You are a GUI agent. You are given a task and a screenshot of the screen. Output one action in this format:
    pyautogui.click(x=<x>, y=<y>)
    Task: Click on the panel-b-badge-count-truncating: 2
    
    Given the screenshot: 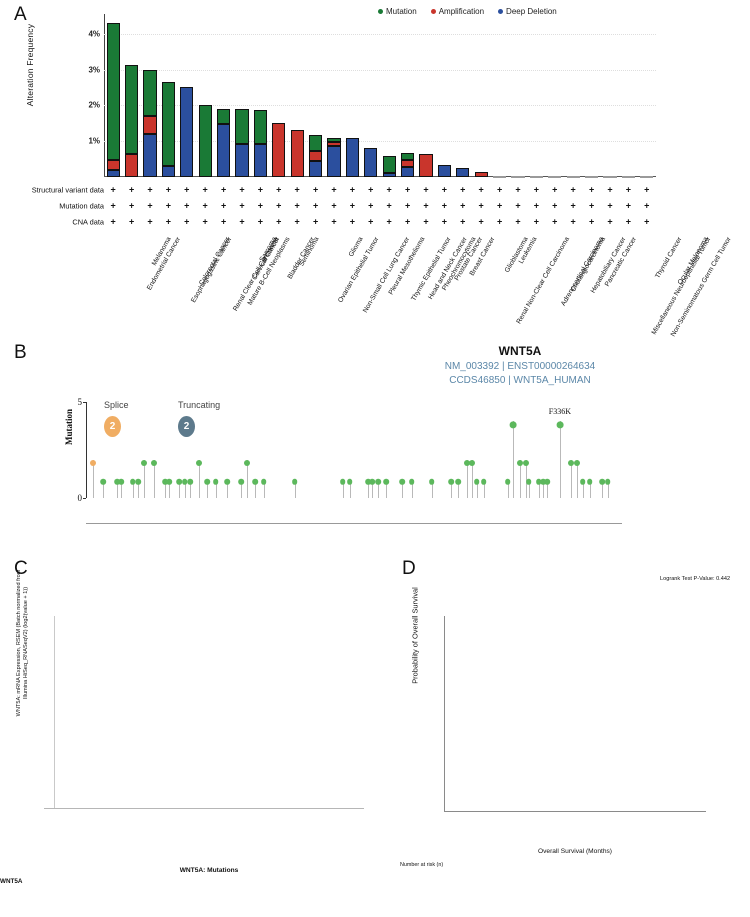 What is the action you would take?
    pyautogui.click(x=186, y=426)
    